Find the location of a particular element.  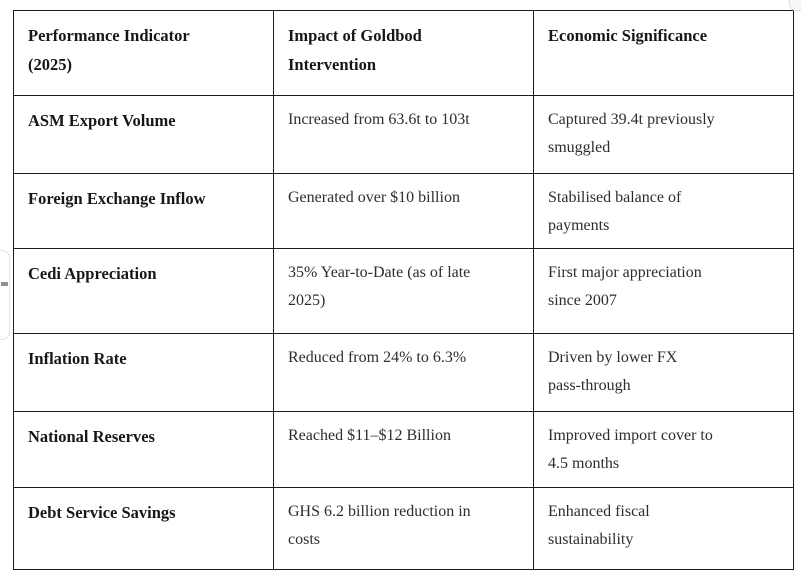

row-impact-cell: GHS 6.2 billion reduction in costs is located at coordinates (404, 529).